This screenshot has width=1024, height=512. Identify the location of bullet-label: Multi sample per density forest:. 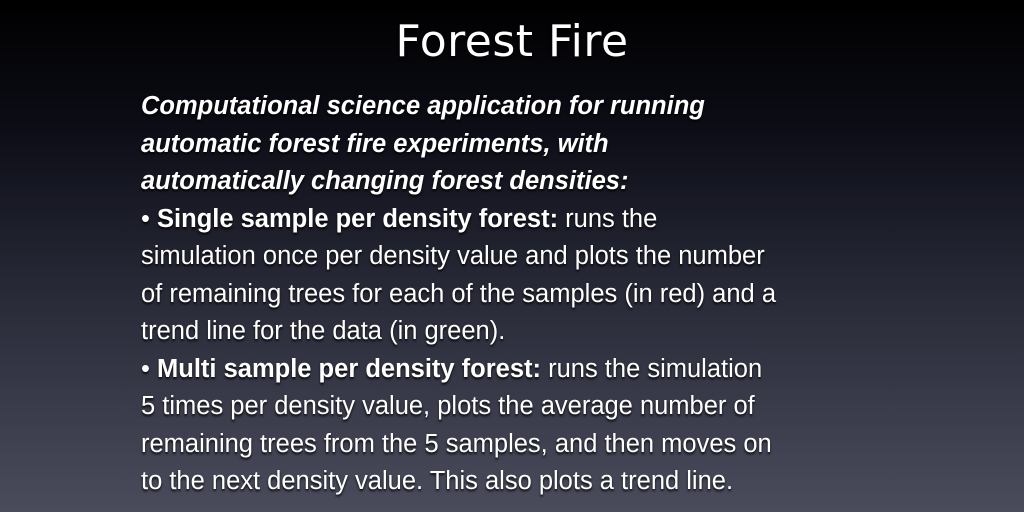
(349, 368).